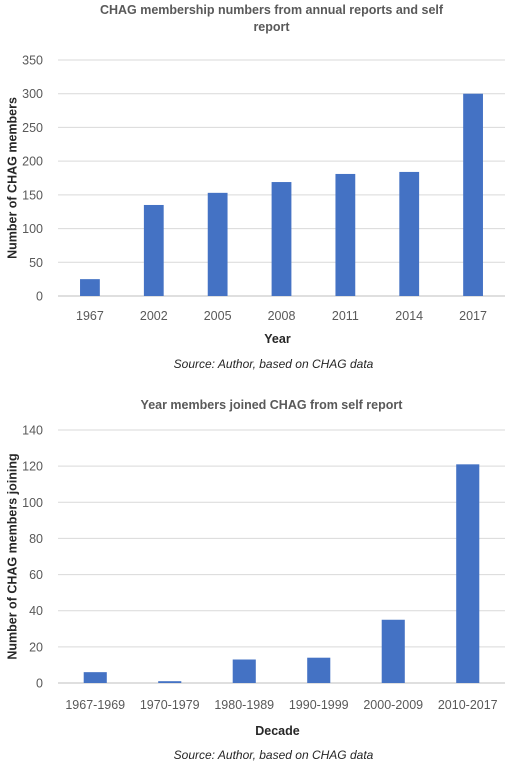 The height and width of the screenshot is (768, 515). Describe the element at coordinates (468, 573) in the screenshot. I see `chart-2-bar-2010-2017` at that location.